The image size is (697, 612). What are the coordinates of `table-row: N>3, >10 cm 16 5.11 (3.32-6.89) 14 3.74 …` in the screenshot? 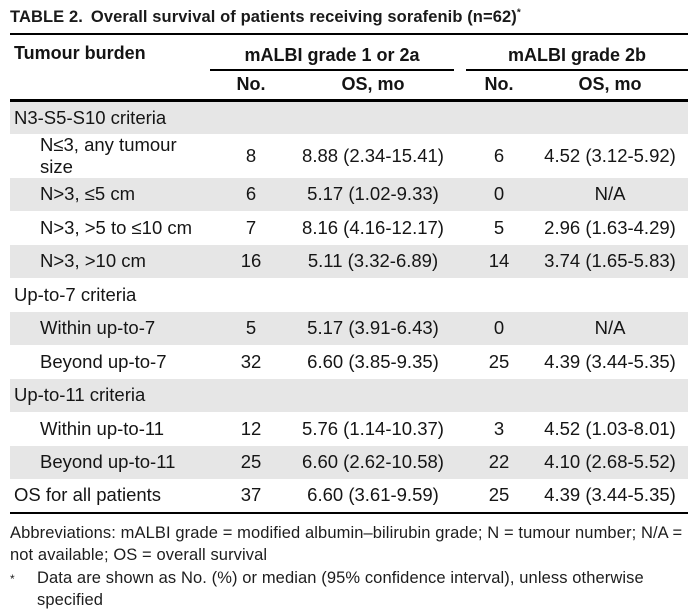 It's located at (349, 261).